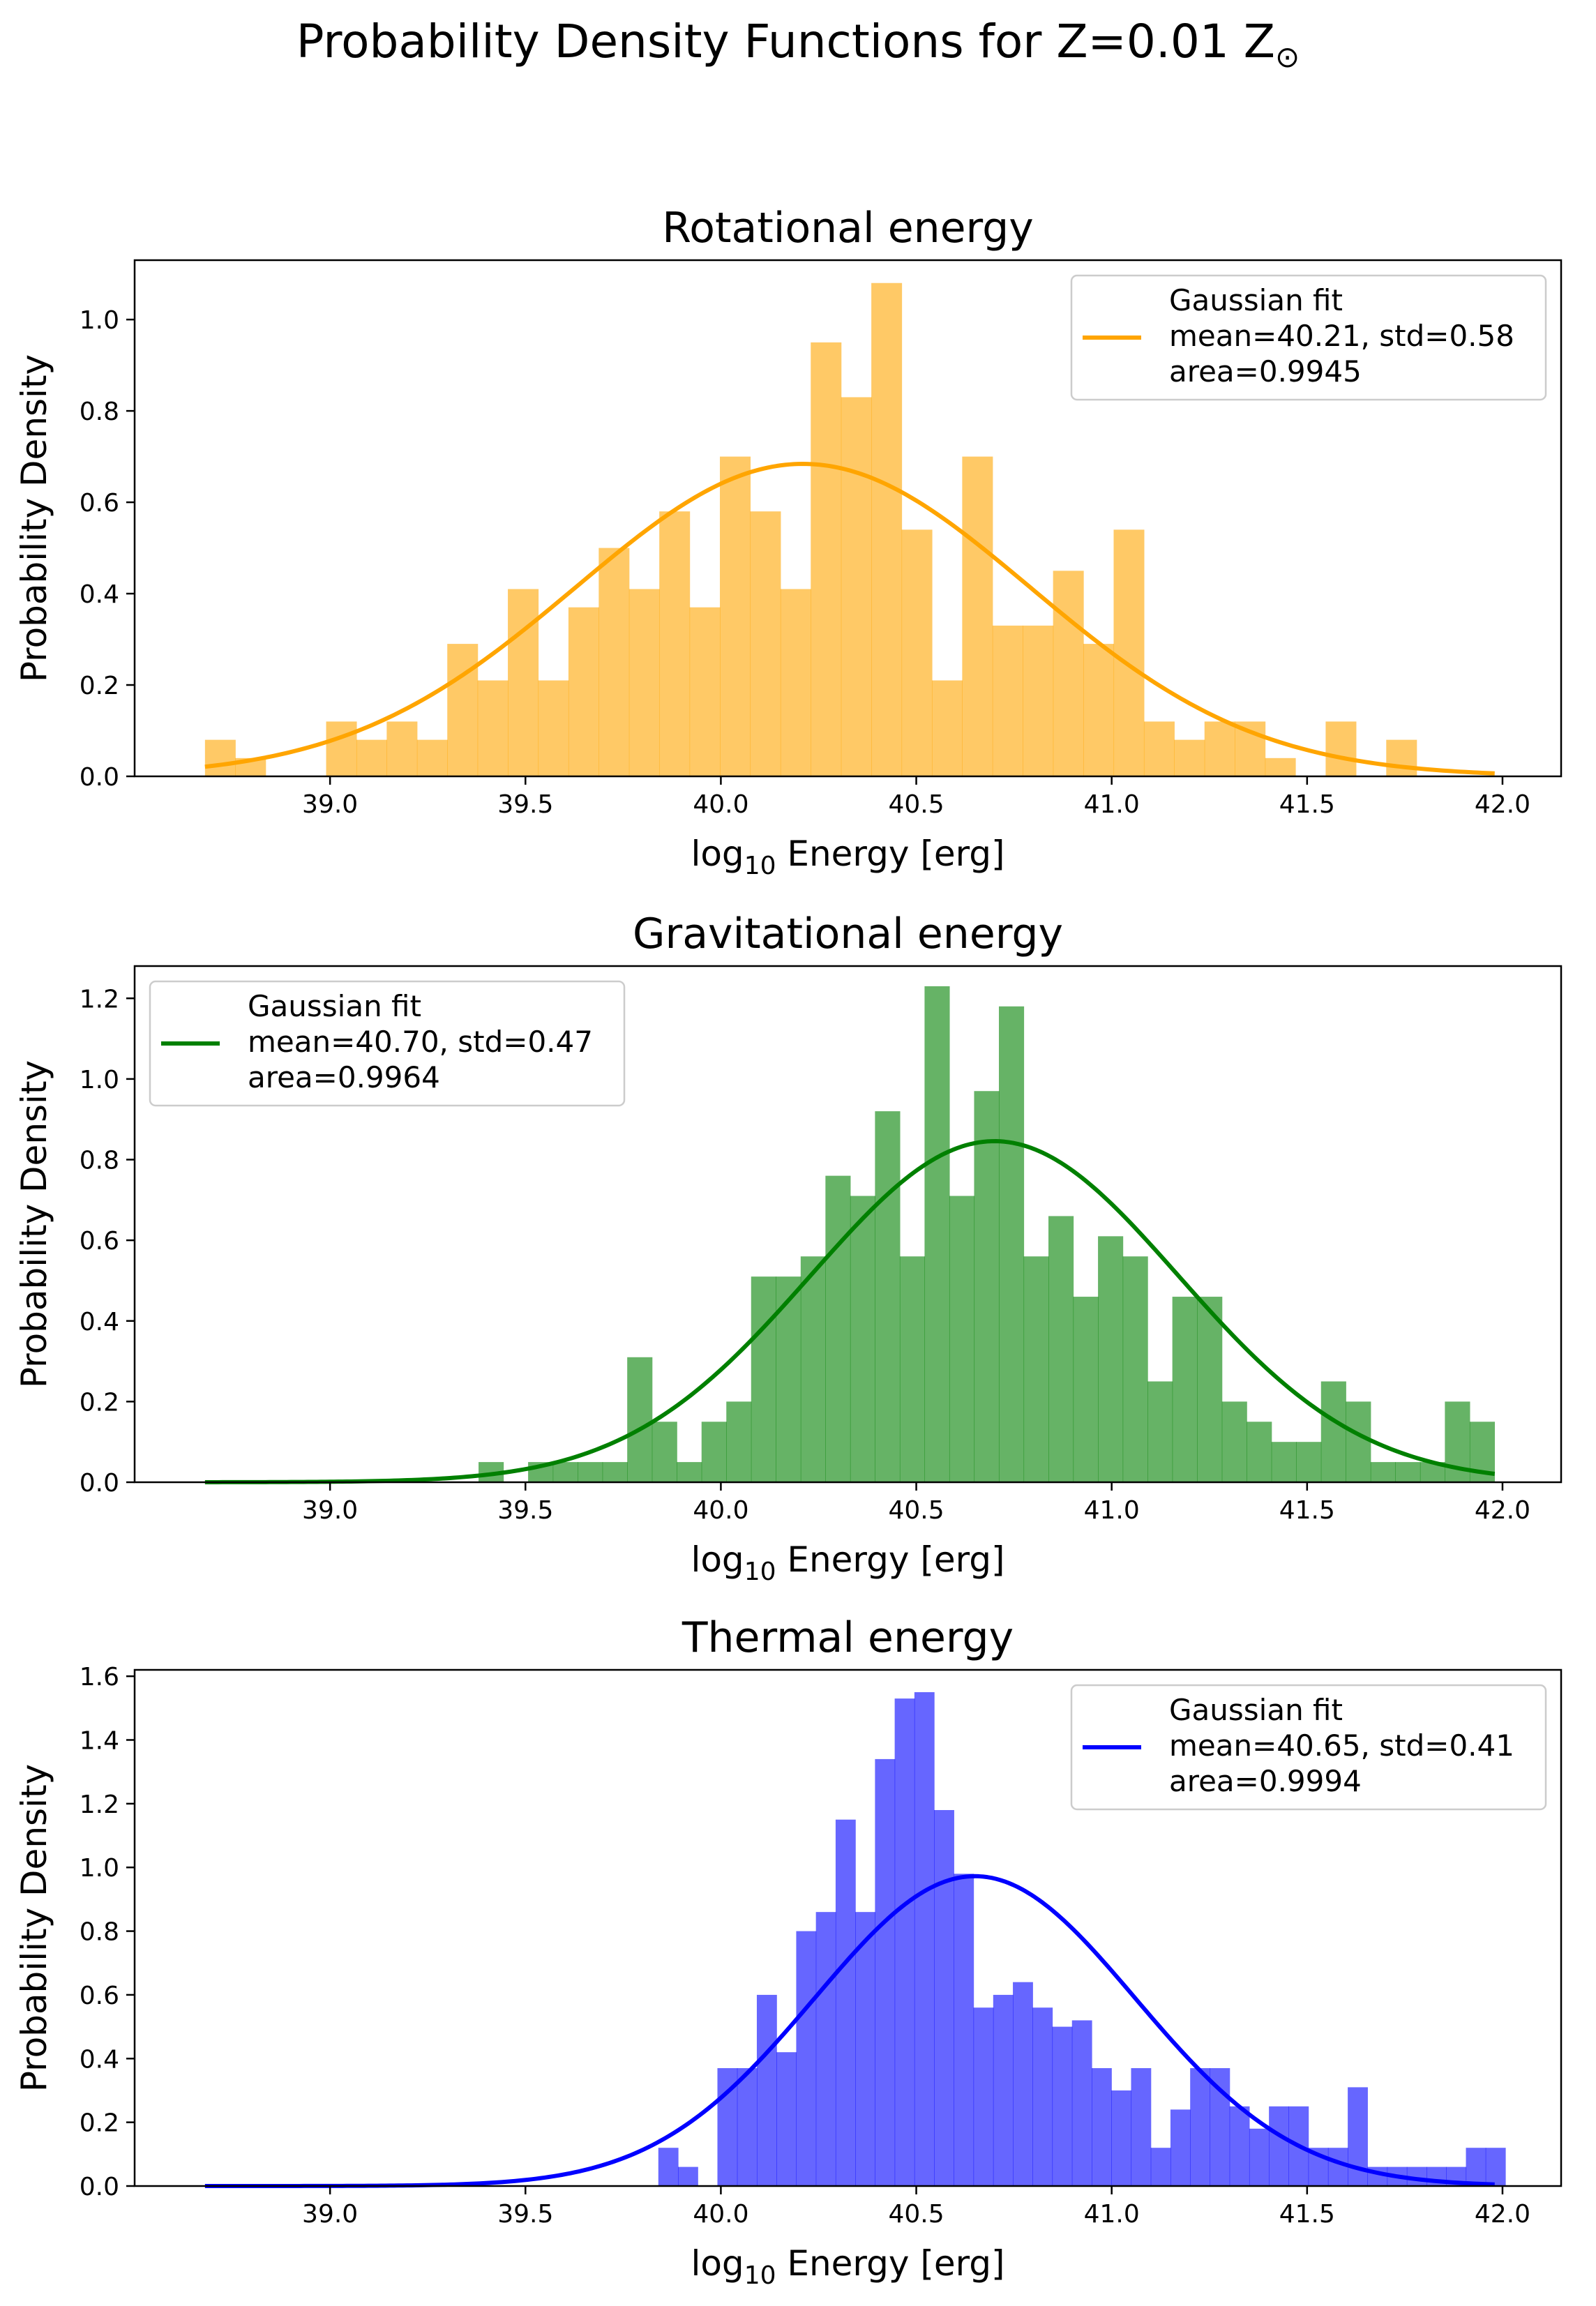 The height and width of the screenshot is (2306, 1596). I want to click on sun-symbol-icon: ⊙, so click(1287, 57).